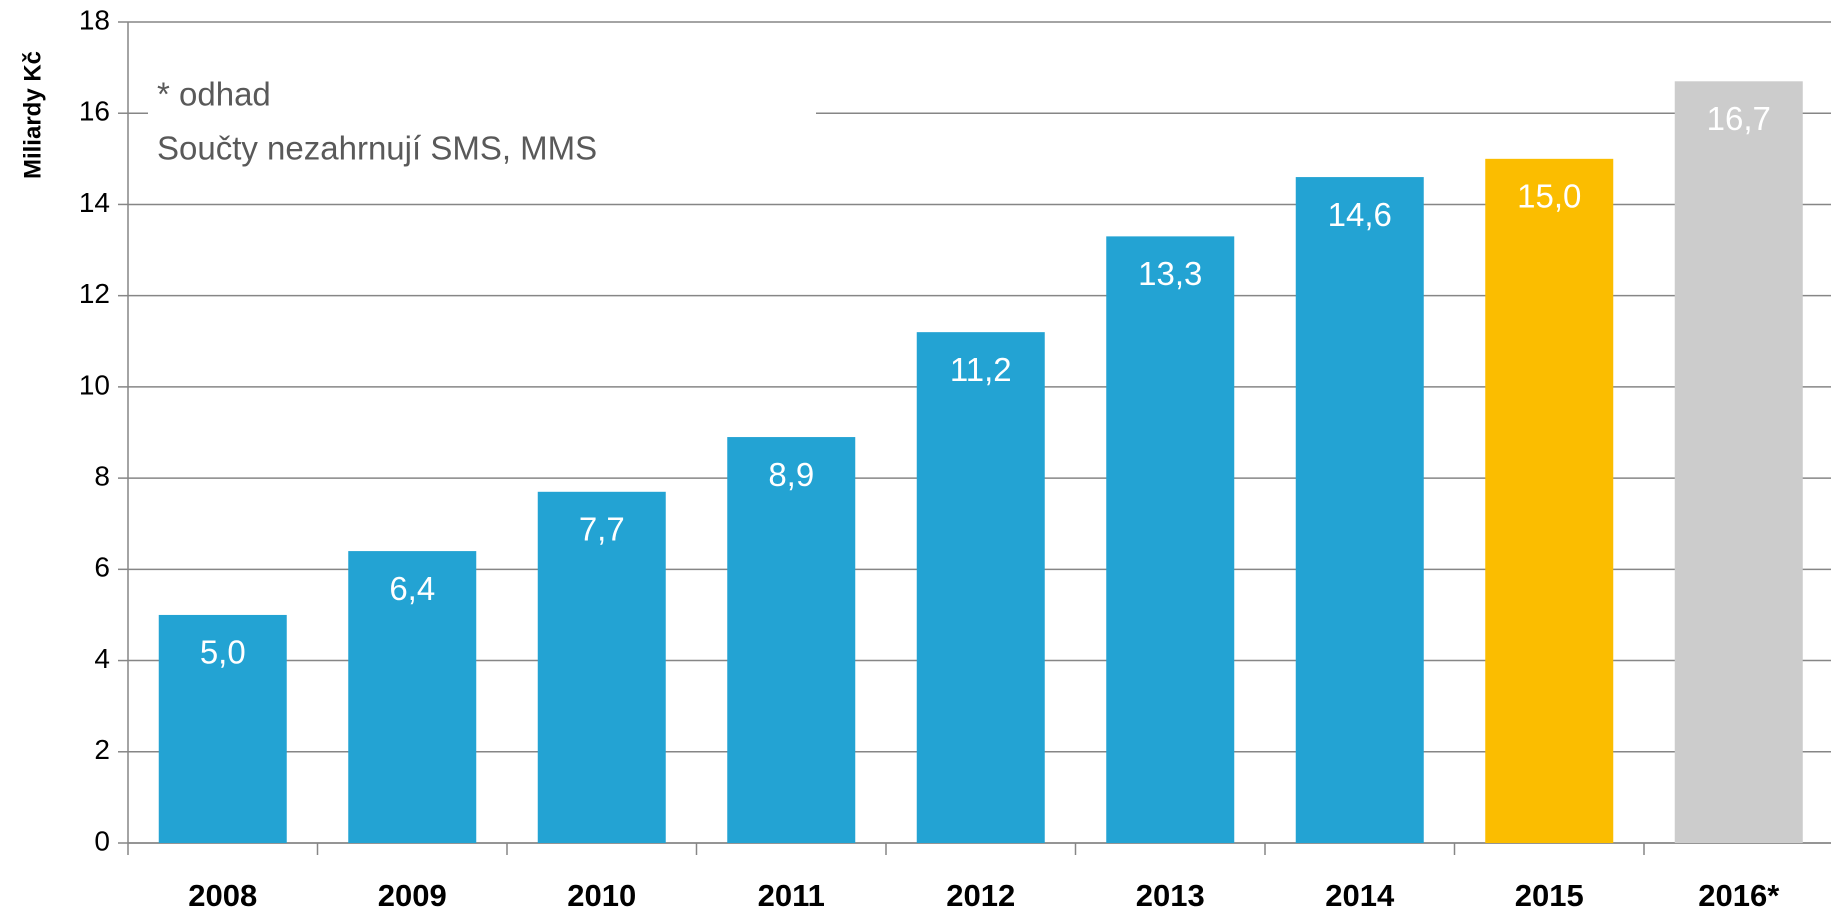 The height and width of the screenshot is (914, 1831). What do you see at coordinates (377, 148) in the screenshot?
I see `annotation: Součty nezahrnují SMS, MMS` at bounding box center [377, 148].